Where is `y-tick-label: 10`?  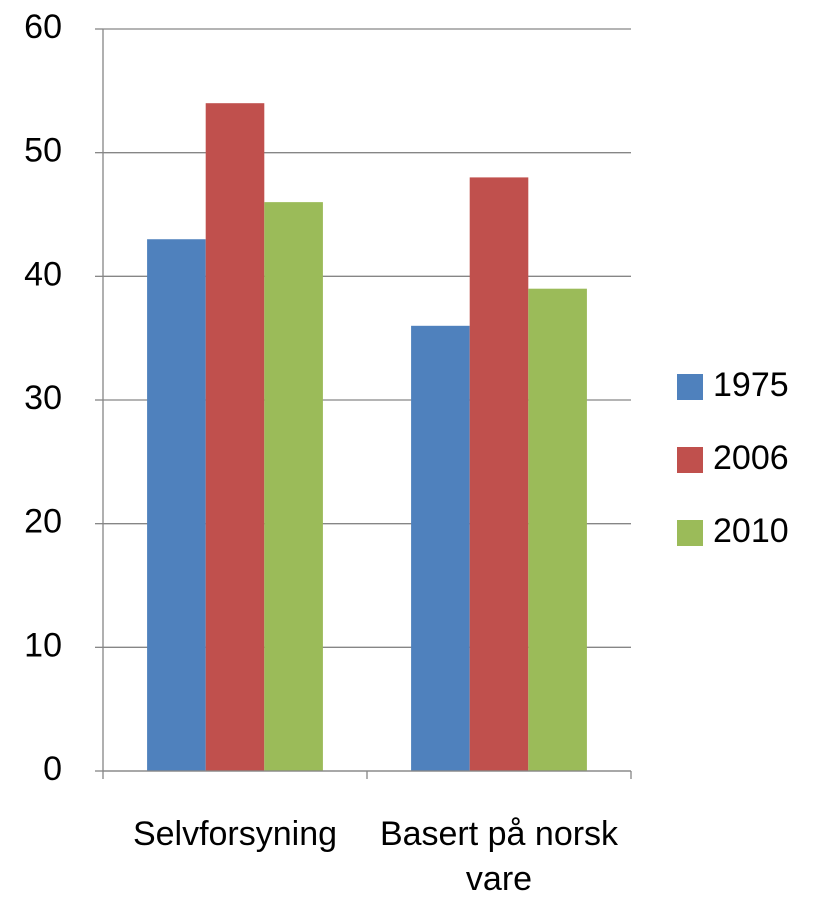 y-tick-label: 10 is located at coordinates (43, 645).